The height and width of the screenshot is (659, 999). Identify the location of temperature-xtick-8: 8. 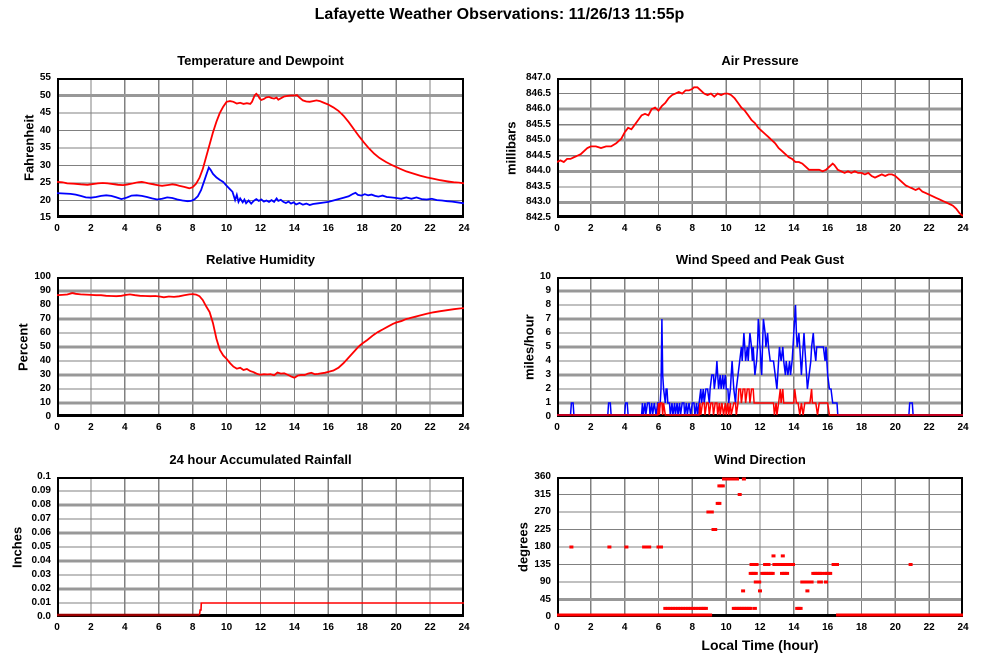
(192, 228).